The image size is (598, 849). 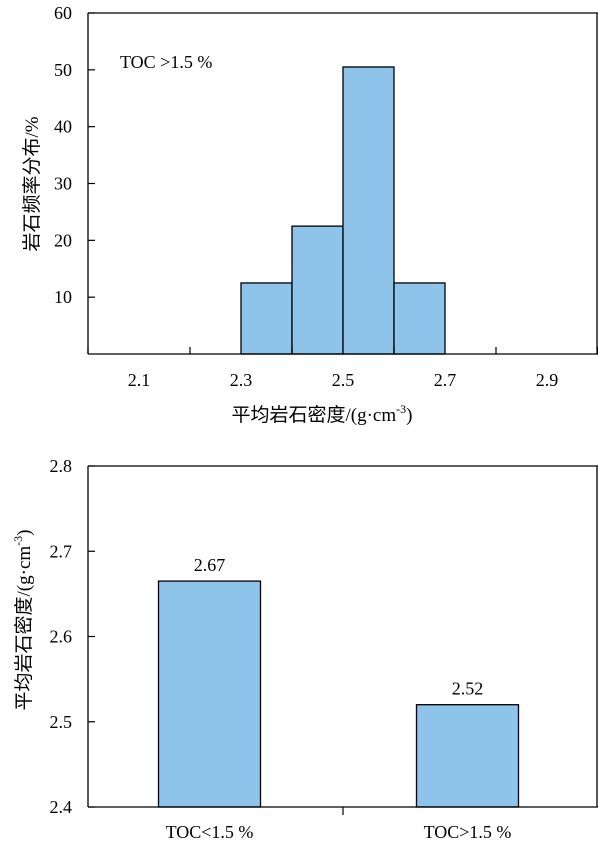 What do you see at coordinates (61, 722) in the screenshot?
I see `bar-chart-y-tick-label: 2.5` at bounding box center [61, 722].